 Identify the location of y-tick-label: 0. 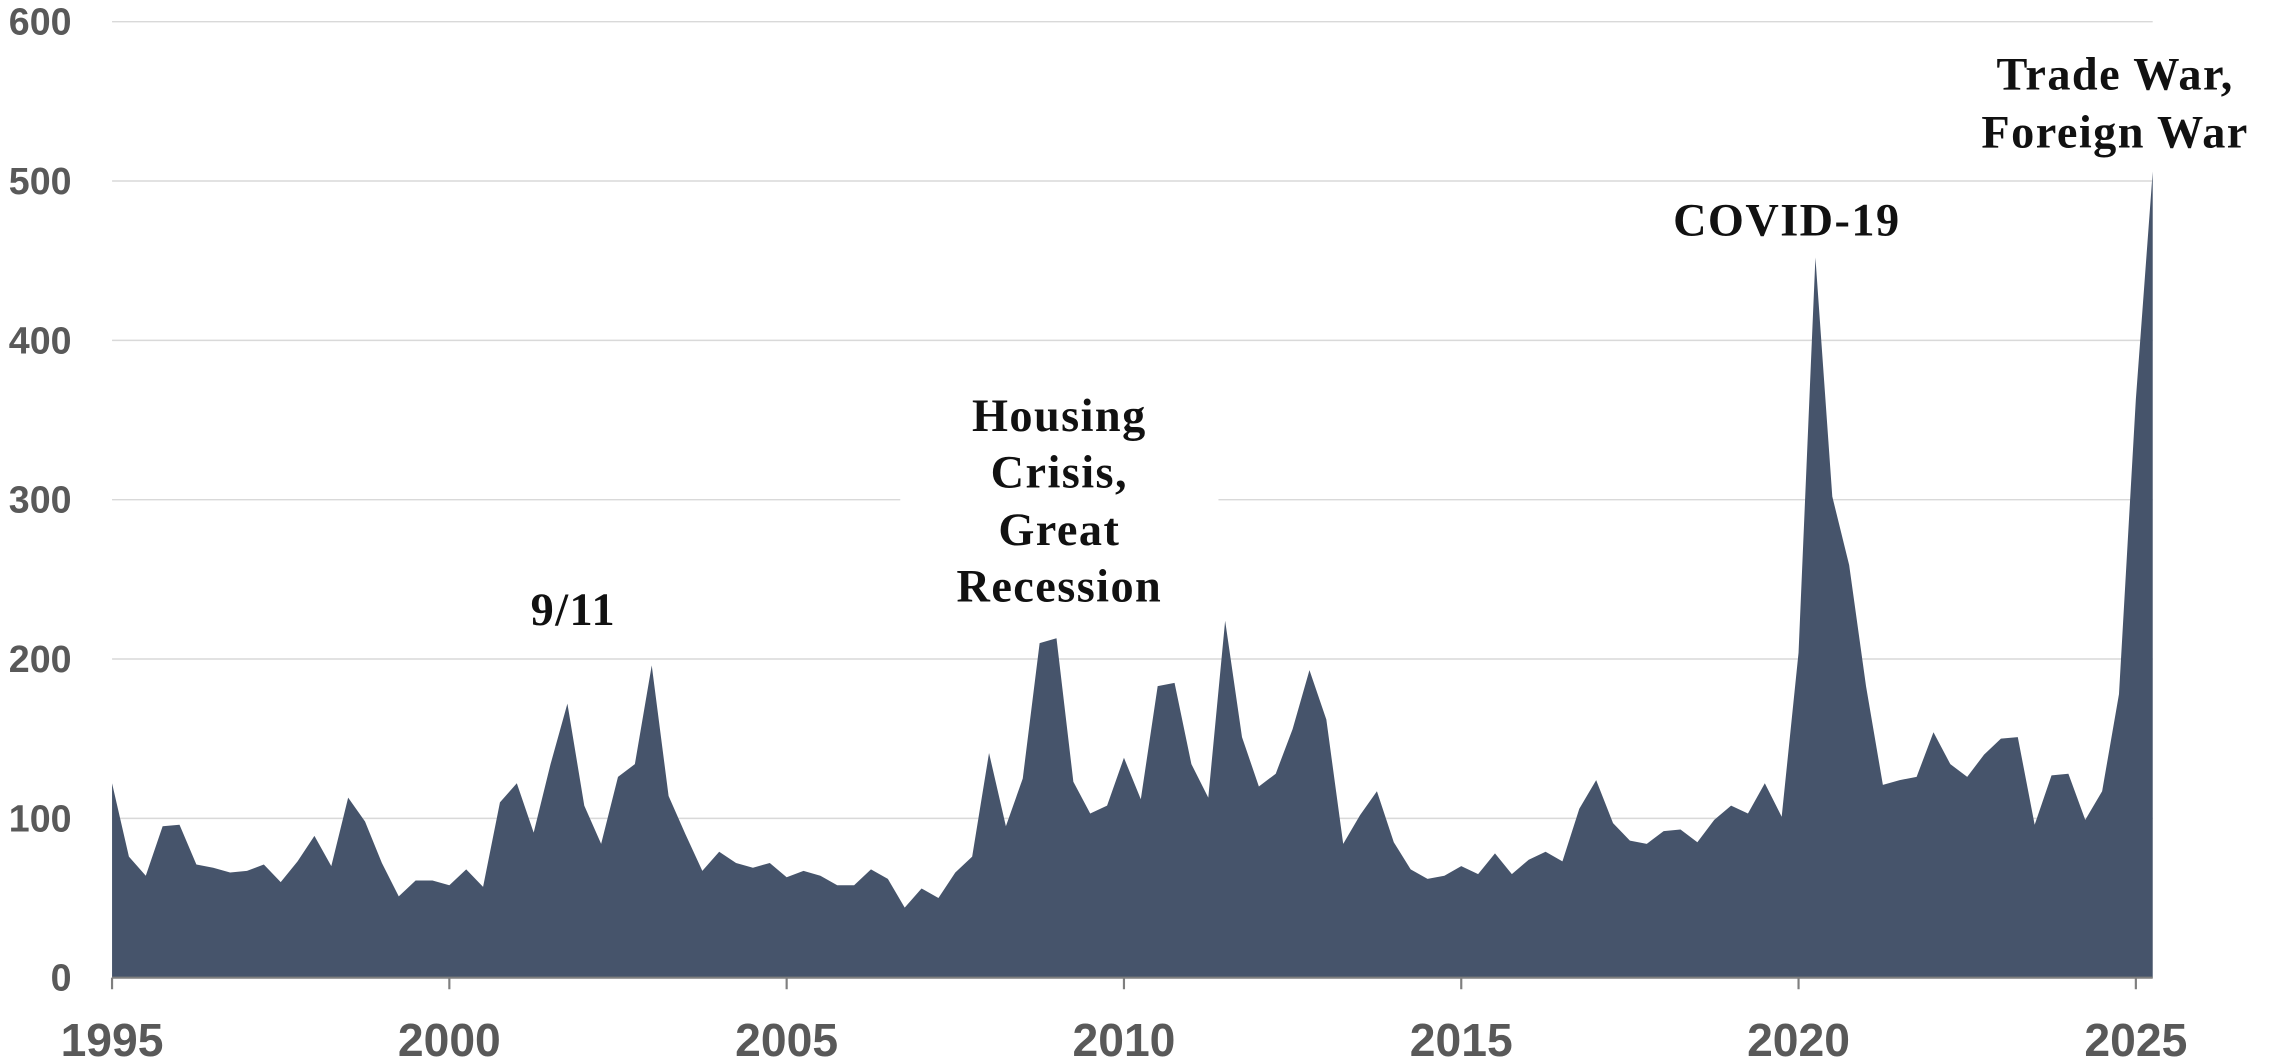
(61, 978).